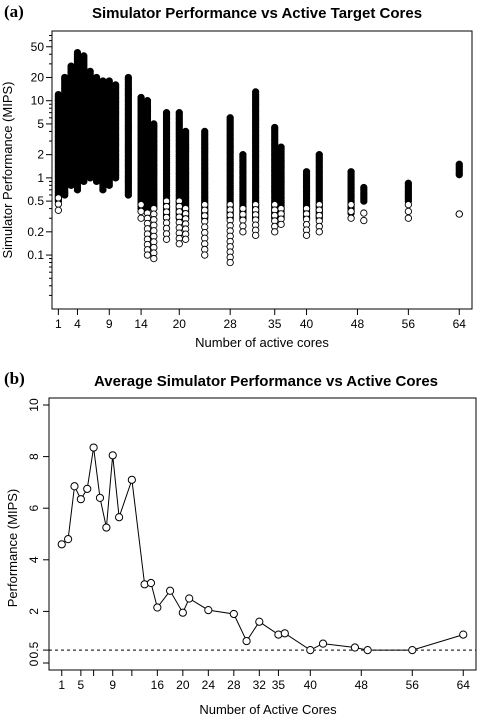 The width and height of the screenshot is (484, 720). What do you see at coordinates (39, 165) in the screenshot?
I see `panel-a-y-axis: 0.1 0.2 0.5 1 2 5 10 20 50` at bounding box center [39, 165].